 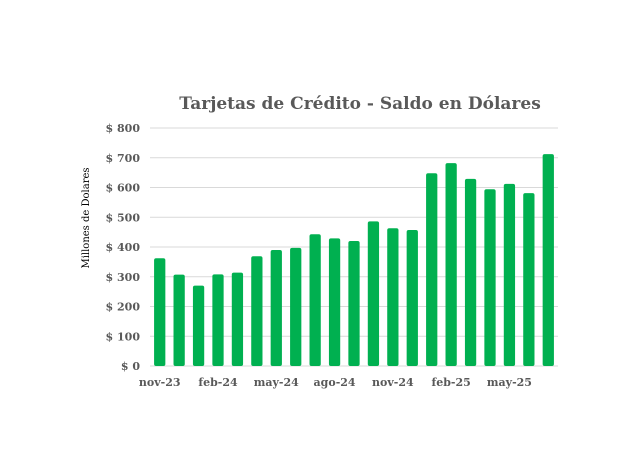 I want to click on chart-title: Tarjetas de Crédito - Saldo en Dólares, so click(x=360, y=104).